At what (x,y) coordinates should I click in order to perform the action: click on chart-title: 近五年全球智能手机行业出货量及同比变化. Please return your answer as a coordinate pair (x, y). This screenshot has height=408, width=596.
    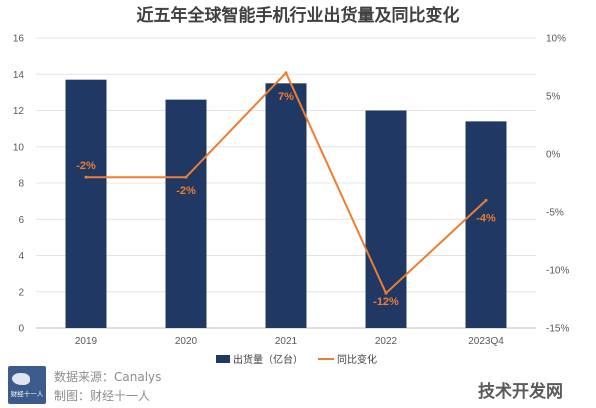
    Looking at the image, I should click on (298, 15).